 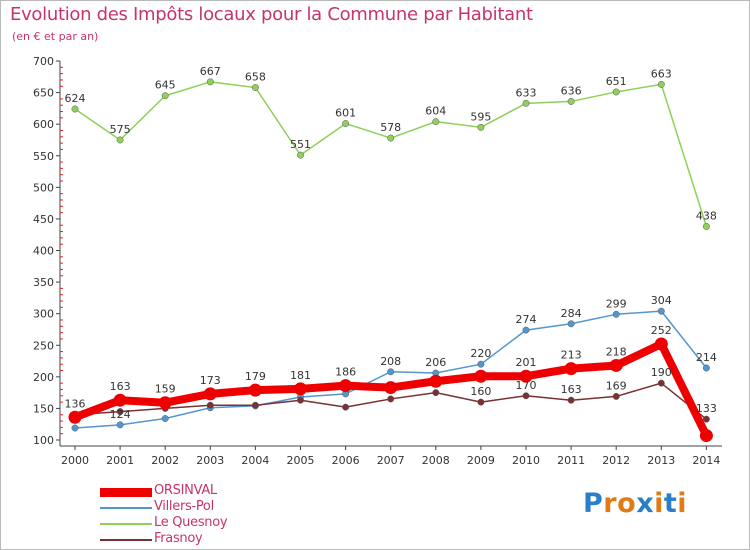 What do you see at coordinates (616, 81) in the screenshot?
I see `data-label-le-quesnoy: 651` at bounding box center [616, 81].